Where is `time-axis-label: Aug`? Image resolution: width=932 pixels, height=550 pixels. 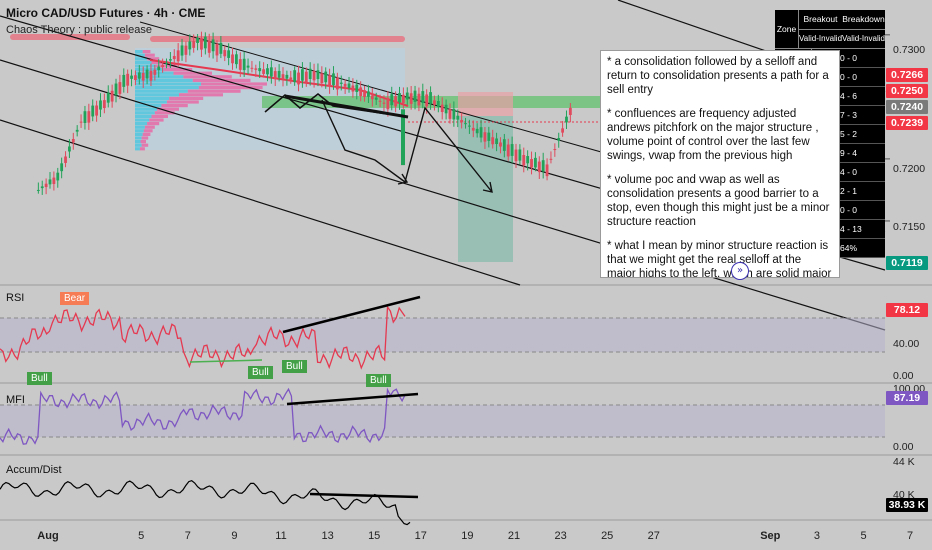
time-axis-label: Aug is located at coordinates (48, 536).